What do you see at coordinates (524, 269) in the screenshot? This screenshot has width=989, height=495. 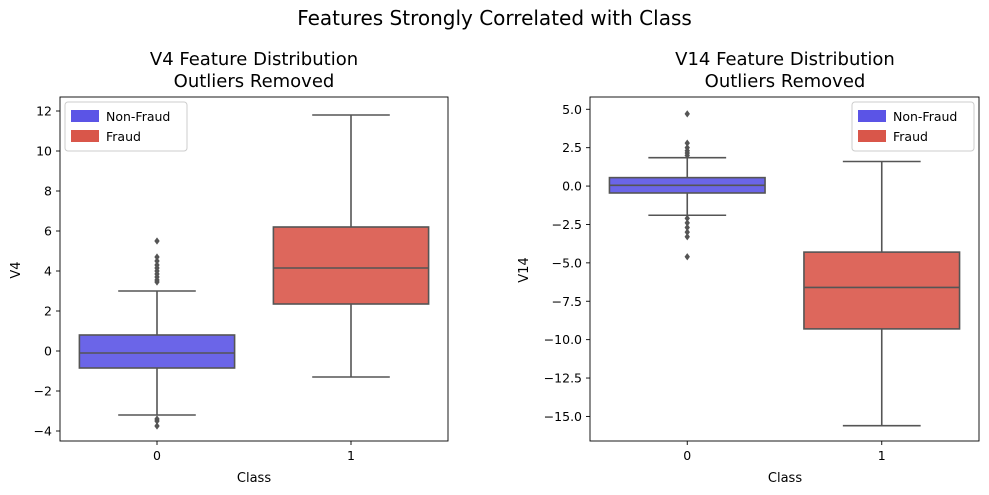 I see `panel-v14-ylabel: V14` at bounding box center [524, 269].